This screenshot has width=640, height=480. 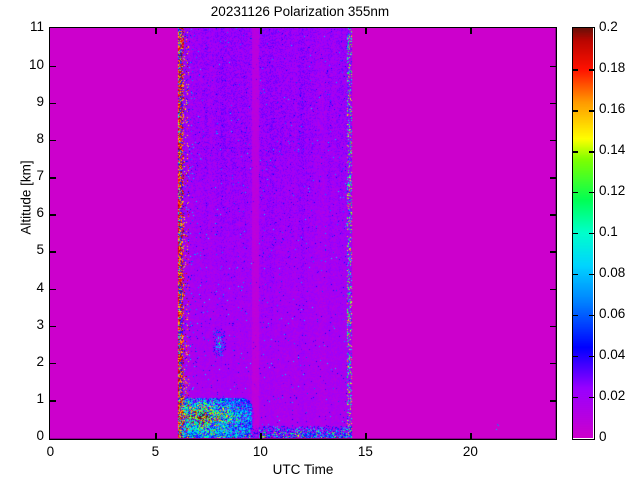 I want to click on colorbar-tick-label: 0.06, so click(x=612, y=313).